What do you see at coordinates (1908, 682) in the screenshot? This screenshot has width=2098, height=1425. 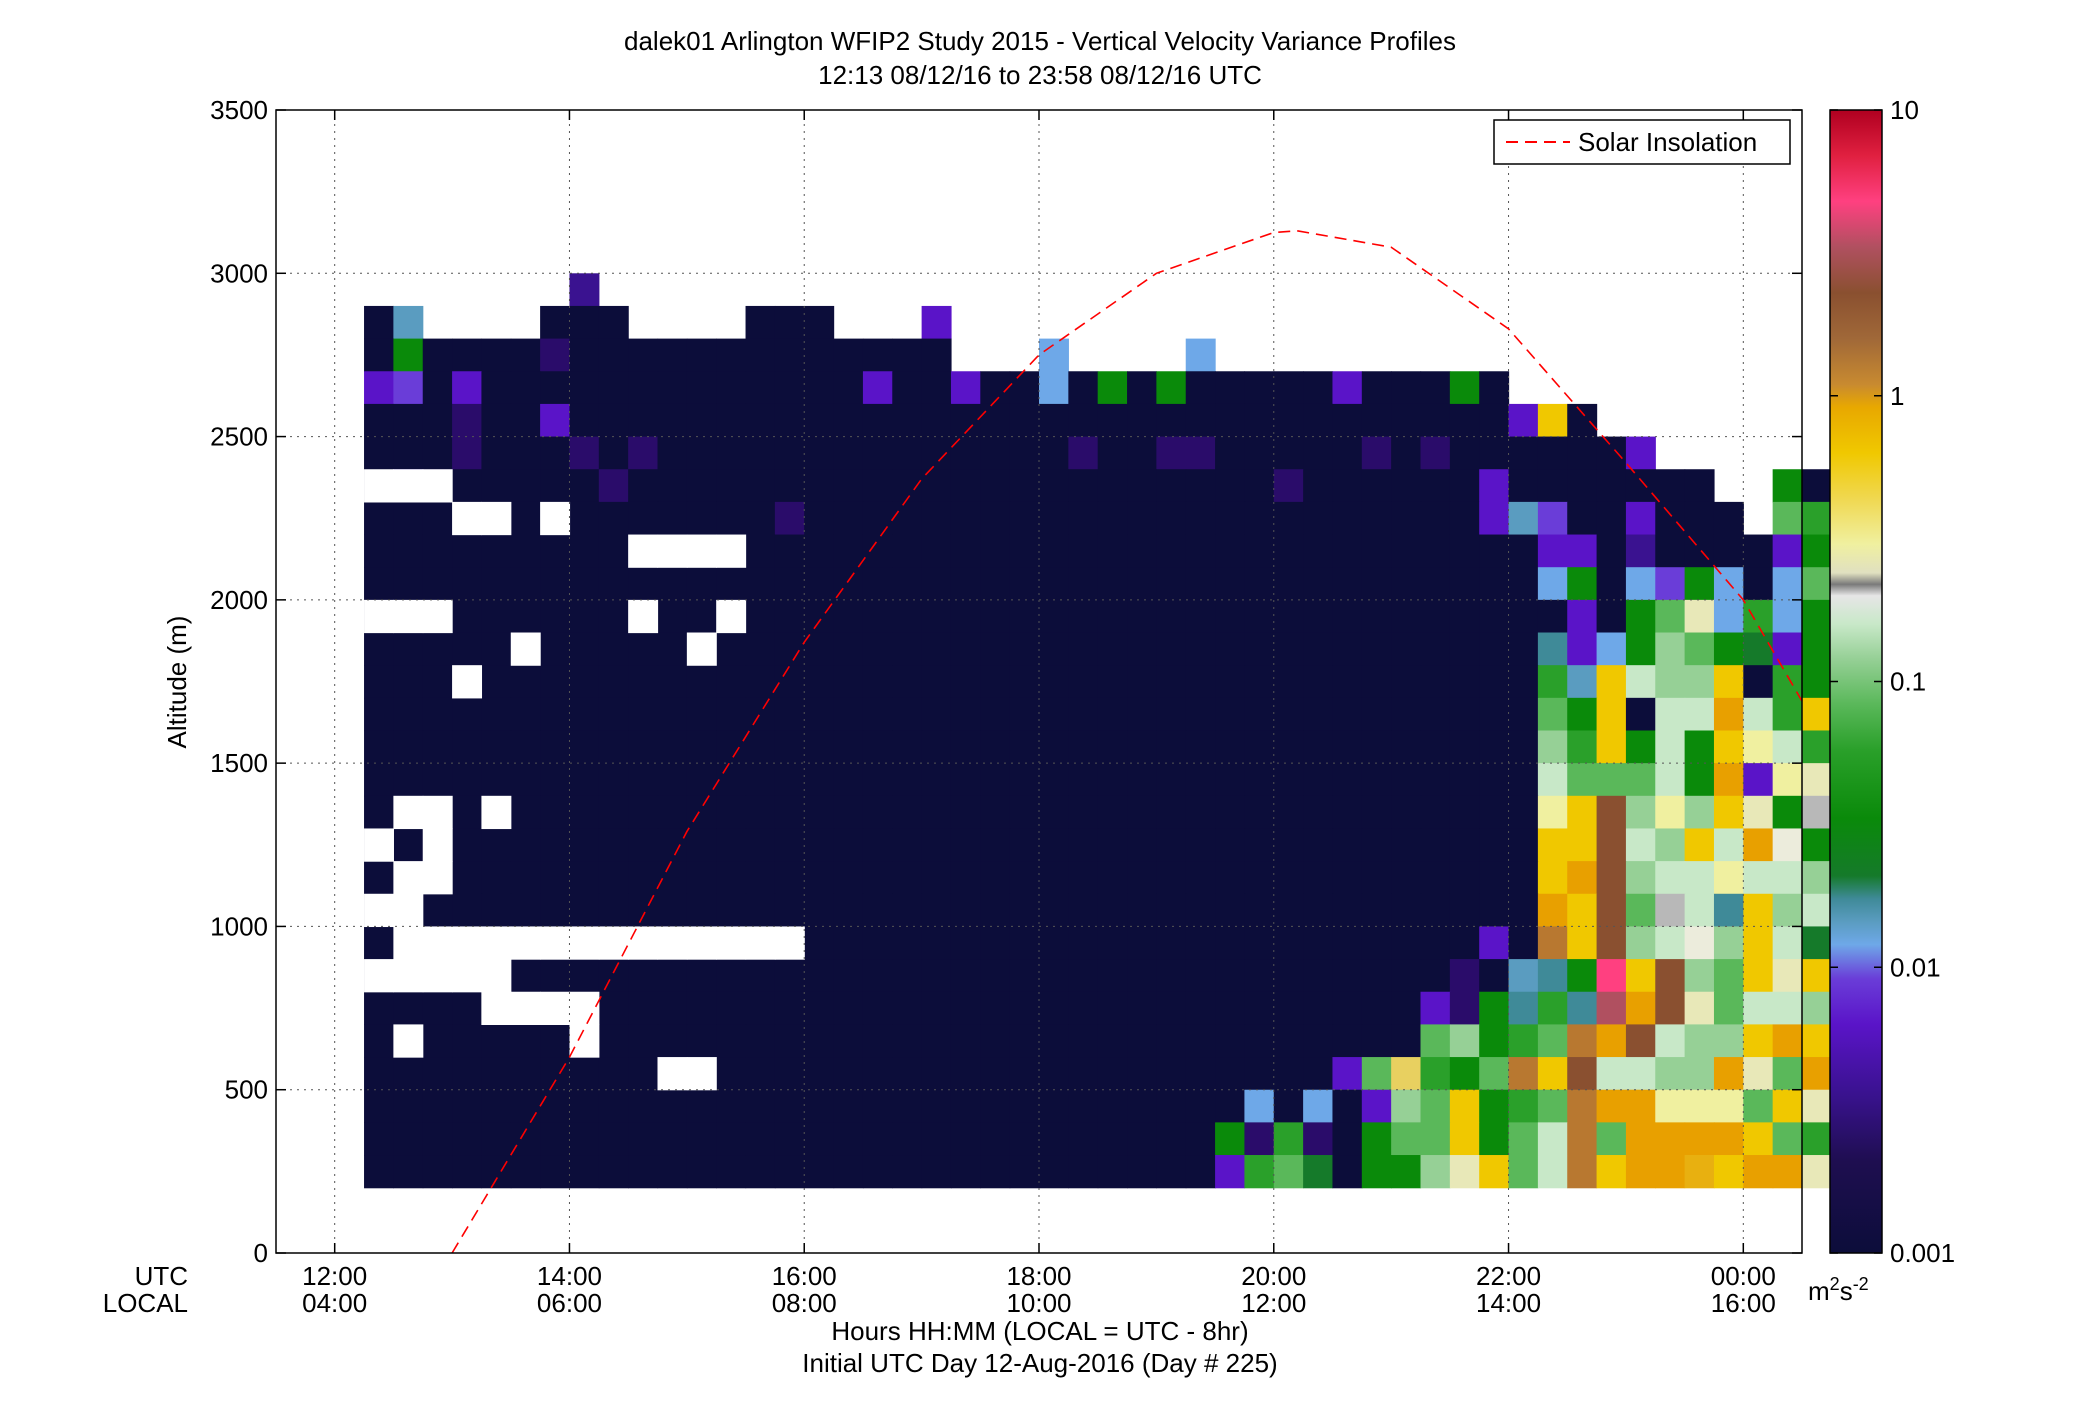 I see `colorbar-tick-label: 0.1` at bounding box center [1908, 682].